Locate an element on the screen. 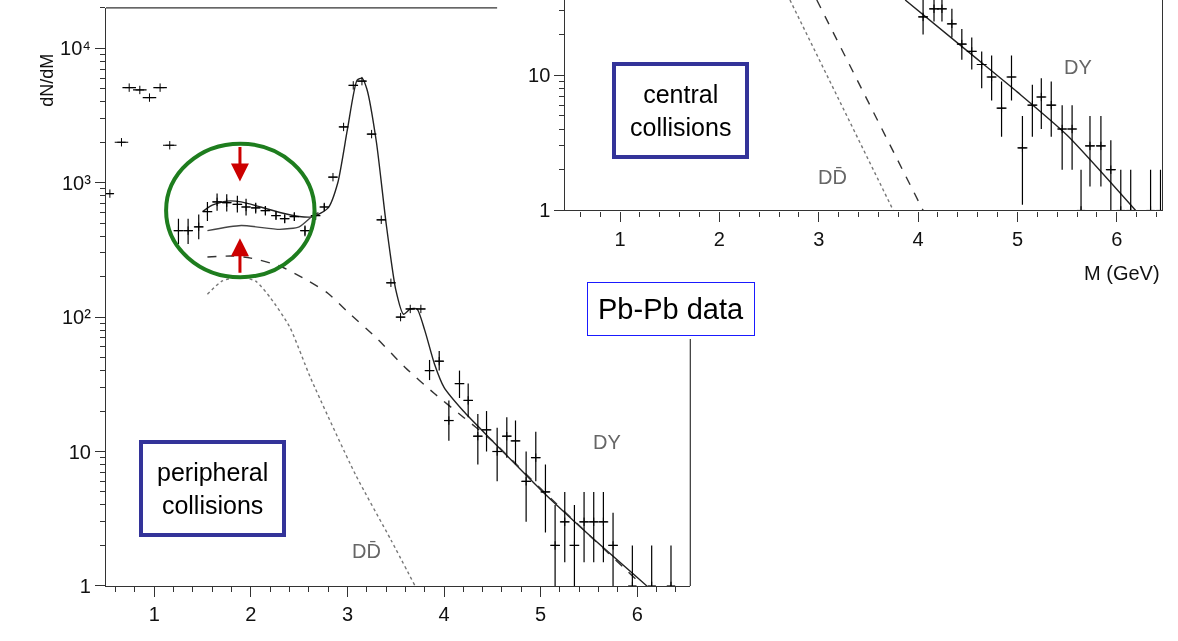 This screenshot has height=641, width=1178. y-tick-label: 1 is located at coordinates (85, 585).